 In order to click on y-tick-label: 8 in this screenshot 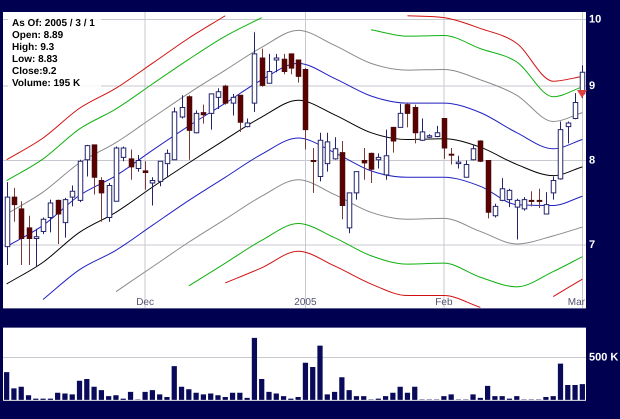, I will do `click(592, 160)`.